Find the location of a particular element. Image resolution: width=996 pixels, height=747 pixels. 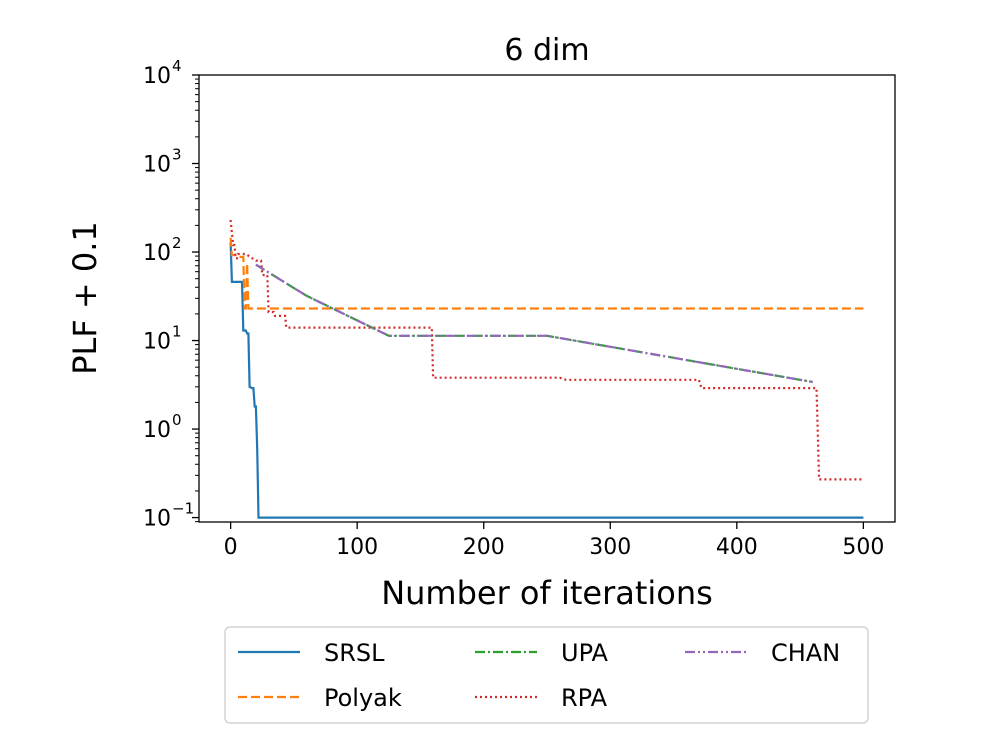

y-tick-exponent: −1 is located at coordinates (183, 509).